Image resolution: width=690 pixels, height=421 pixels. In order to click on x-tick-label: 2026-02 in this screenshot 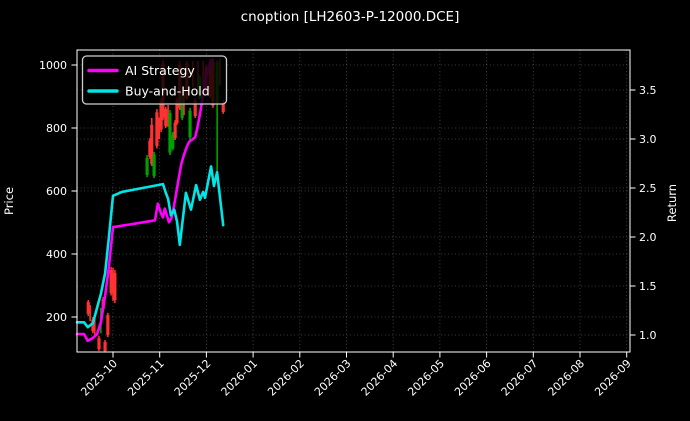, I will do `click(286, 378)`.